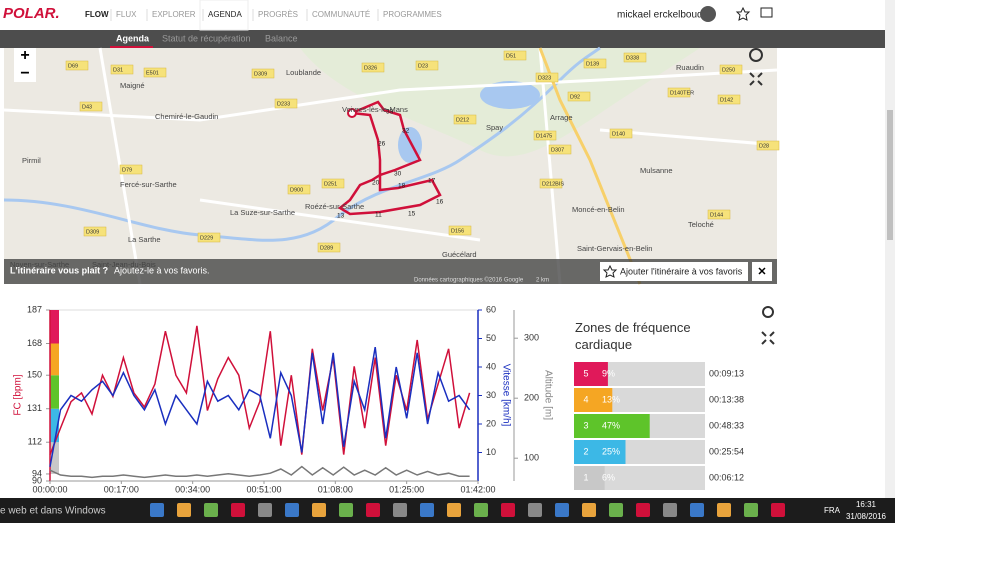  I want to click on favorites-icon, so click(743, 13).